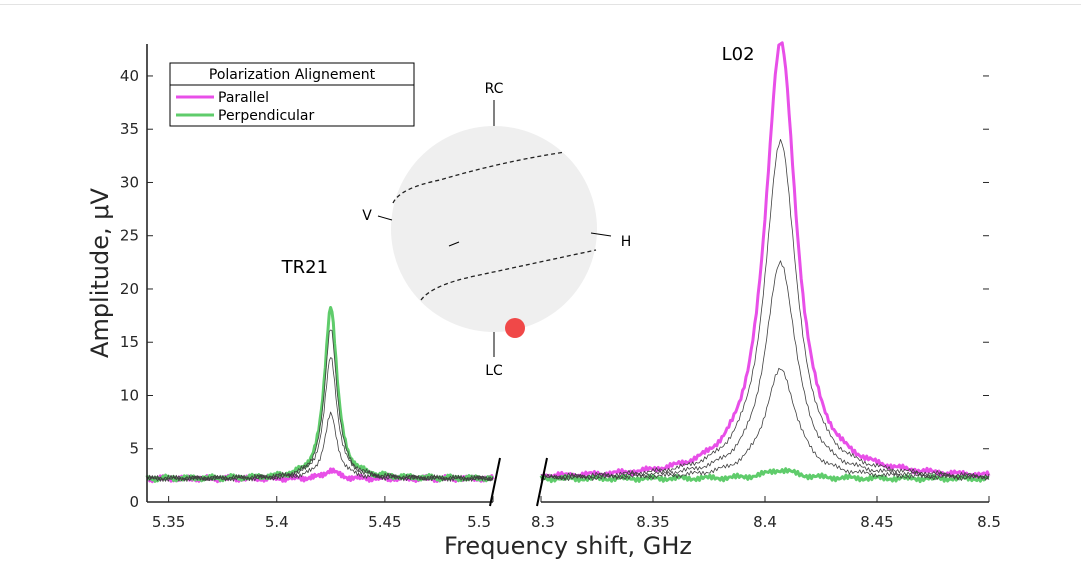 The image size is (1081, 561). What do you see at coordinates (508, 275) in the screenshot?
I see `dashed-trajectory-lower` at bounding box center [508, 275].